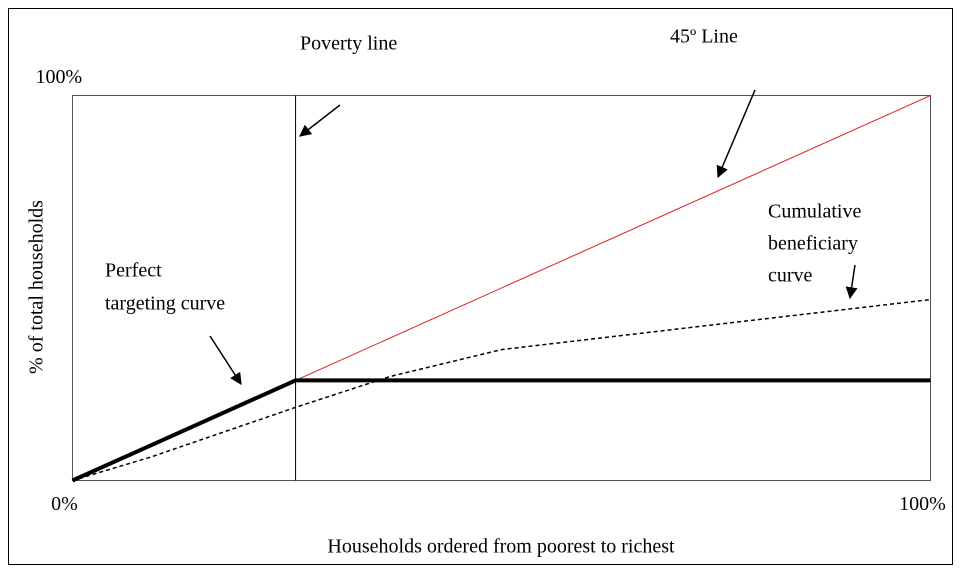 This screenshot has height=578, width=961. Describe the element at coordinates (133, 271) in the screenshot. I see `annotation: Perfect` at that location.